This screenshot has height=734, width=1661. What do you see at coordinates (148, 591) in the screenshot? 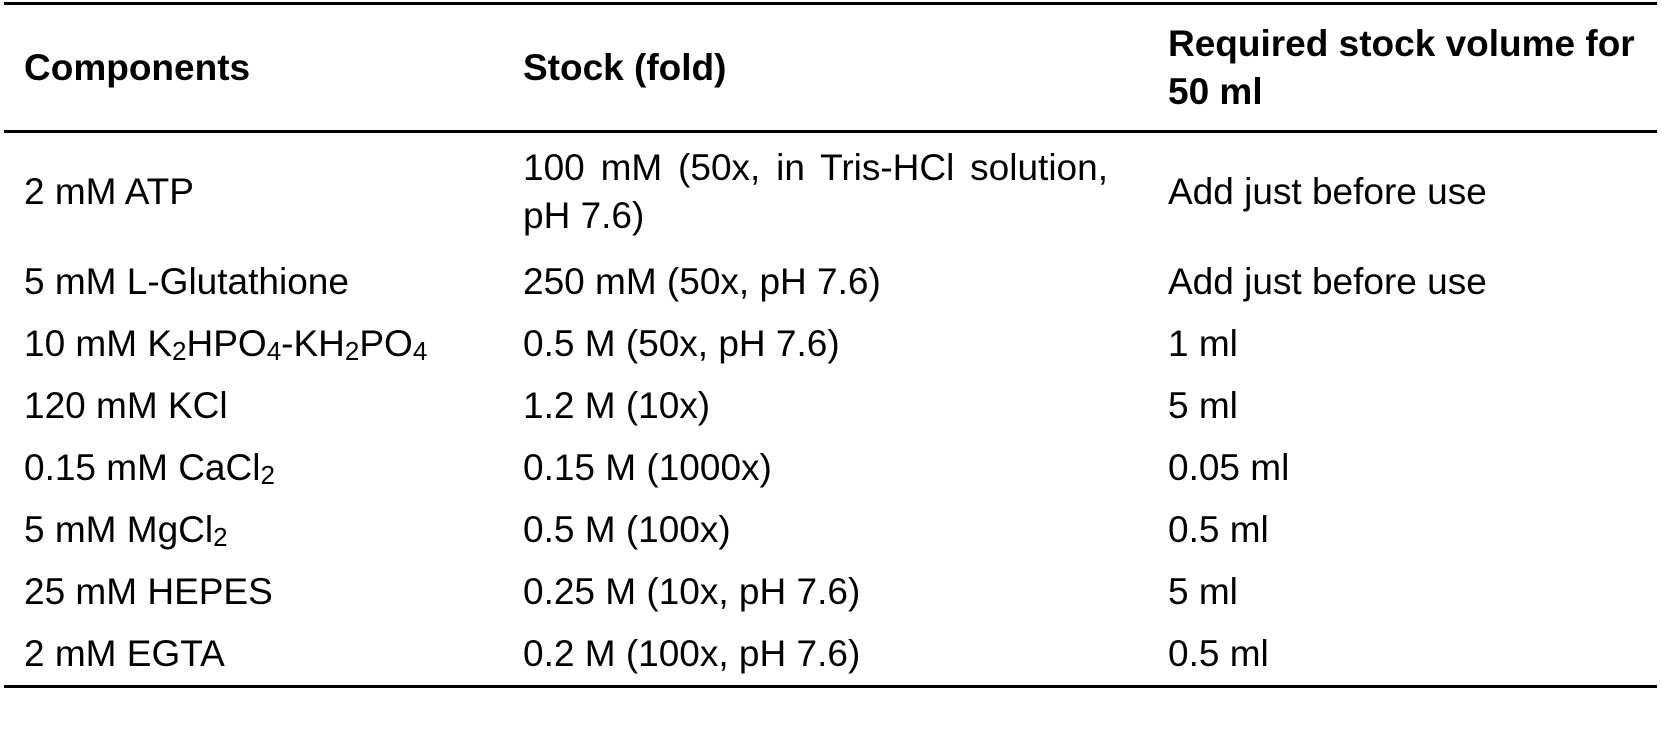
I see `cell-component: 25 mM HEPES` at bounding box center [148, 591].